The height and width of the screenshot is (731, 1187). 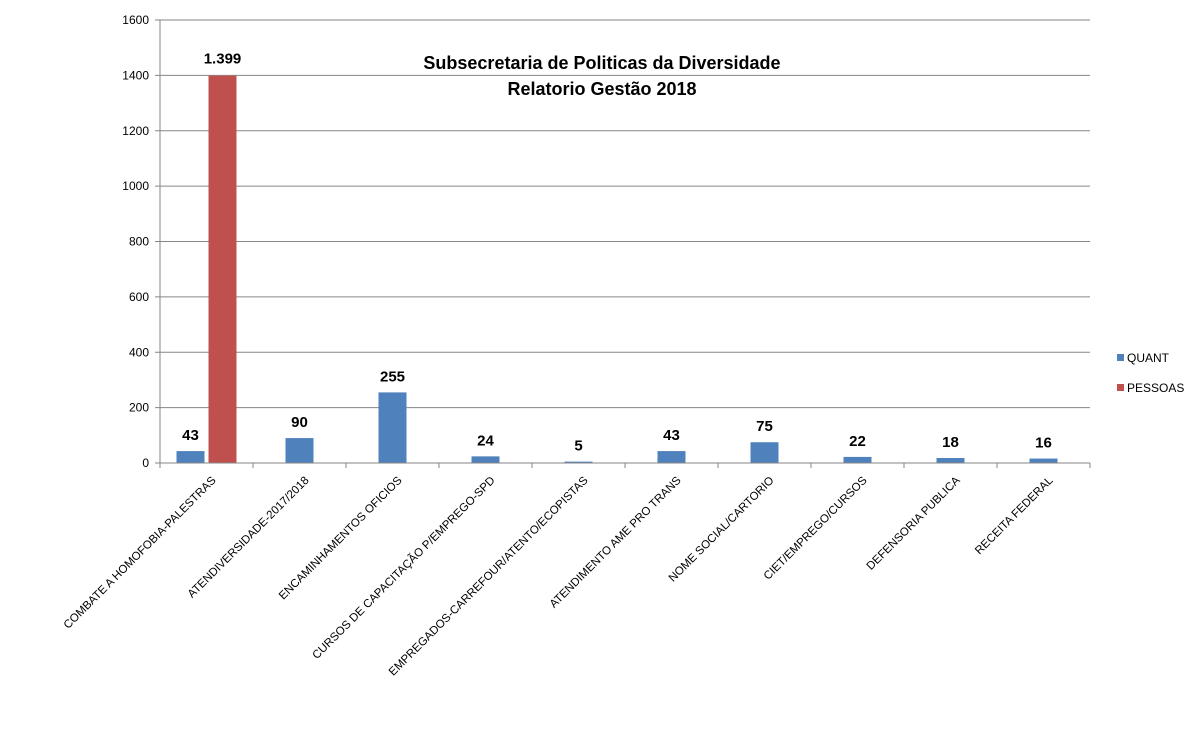 I want to click on y-tick-label: 600, so click(x=139, y=297).